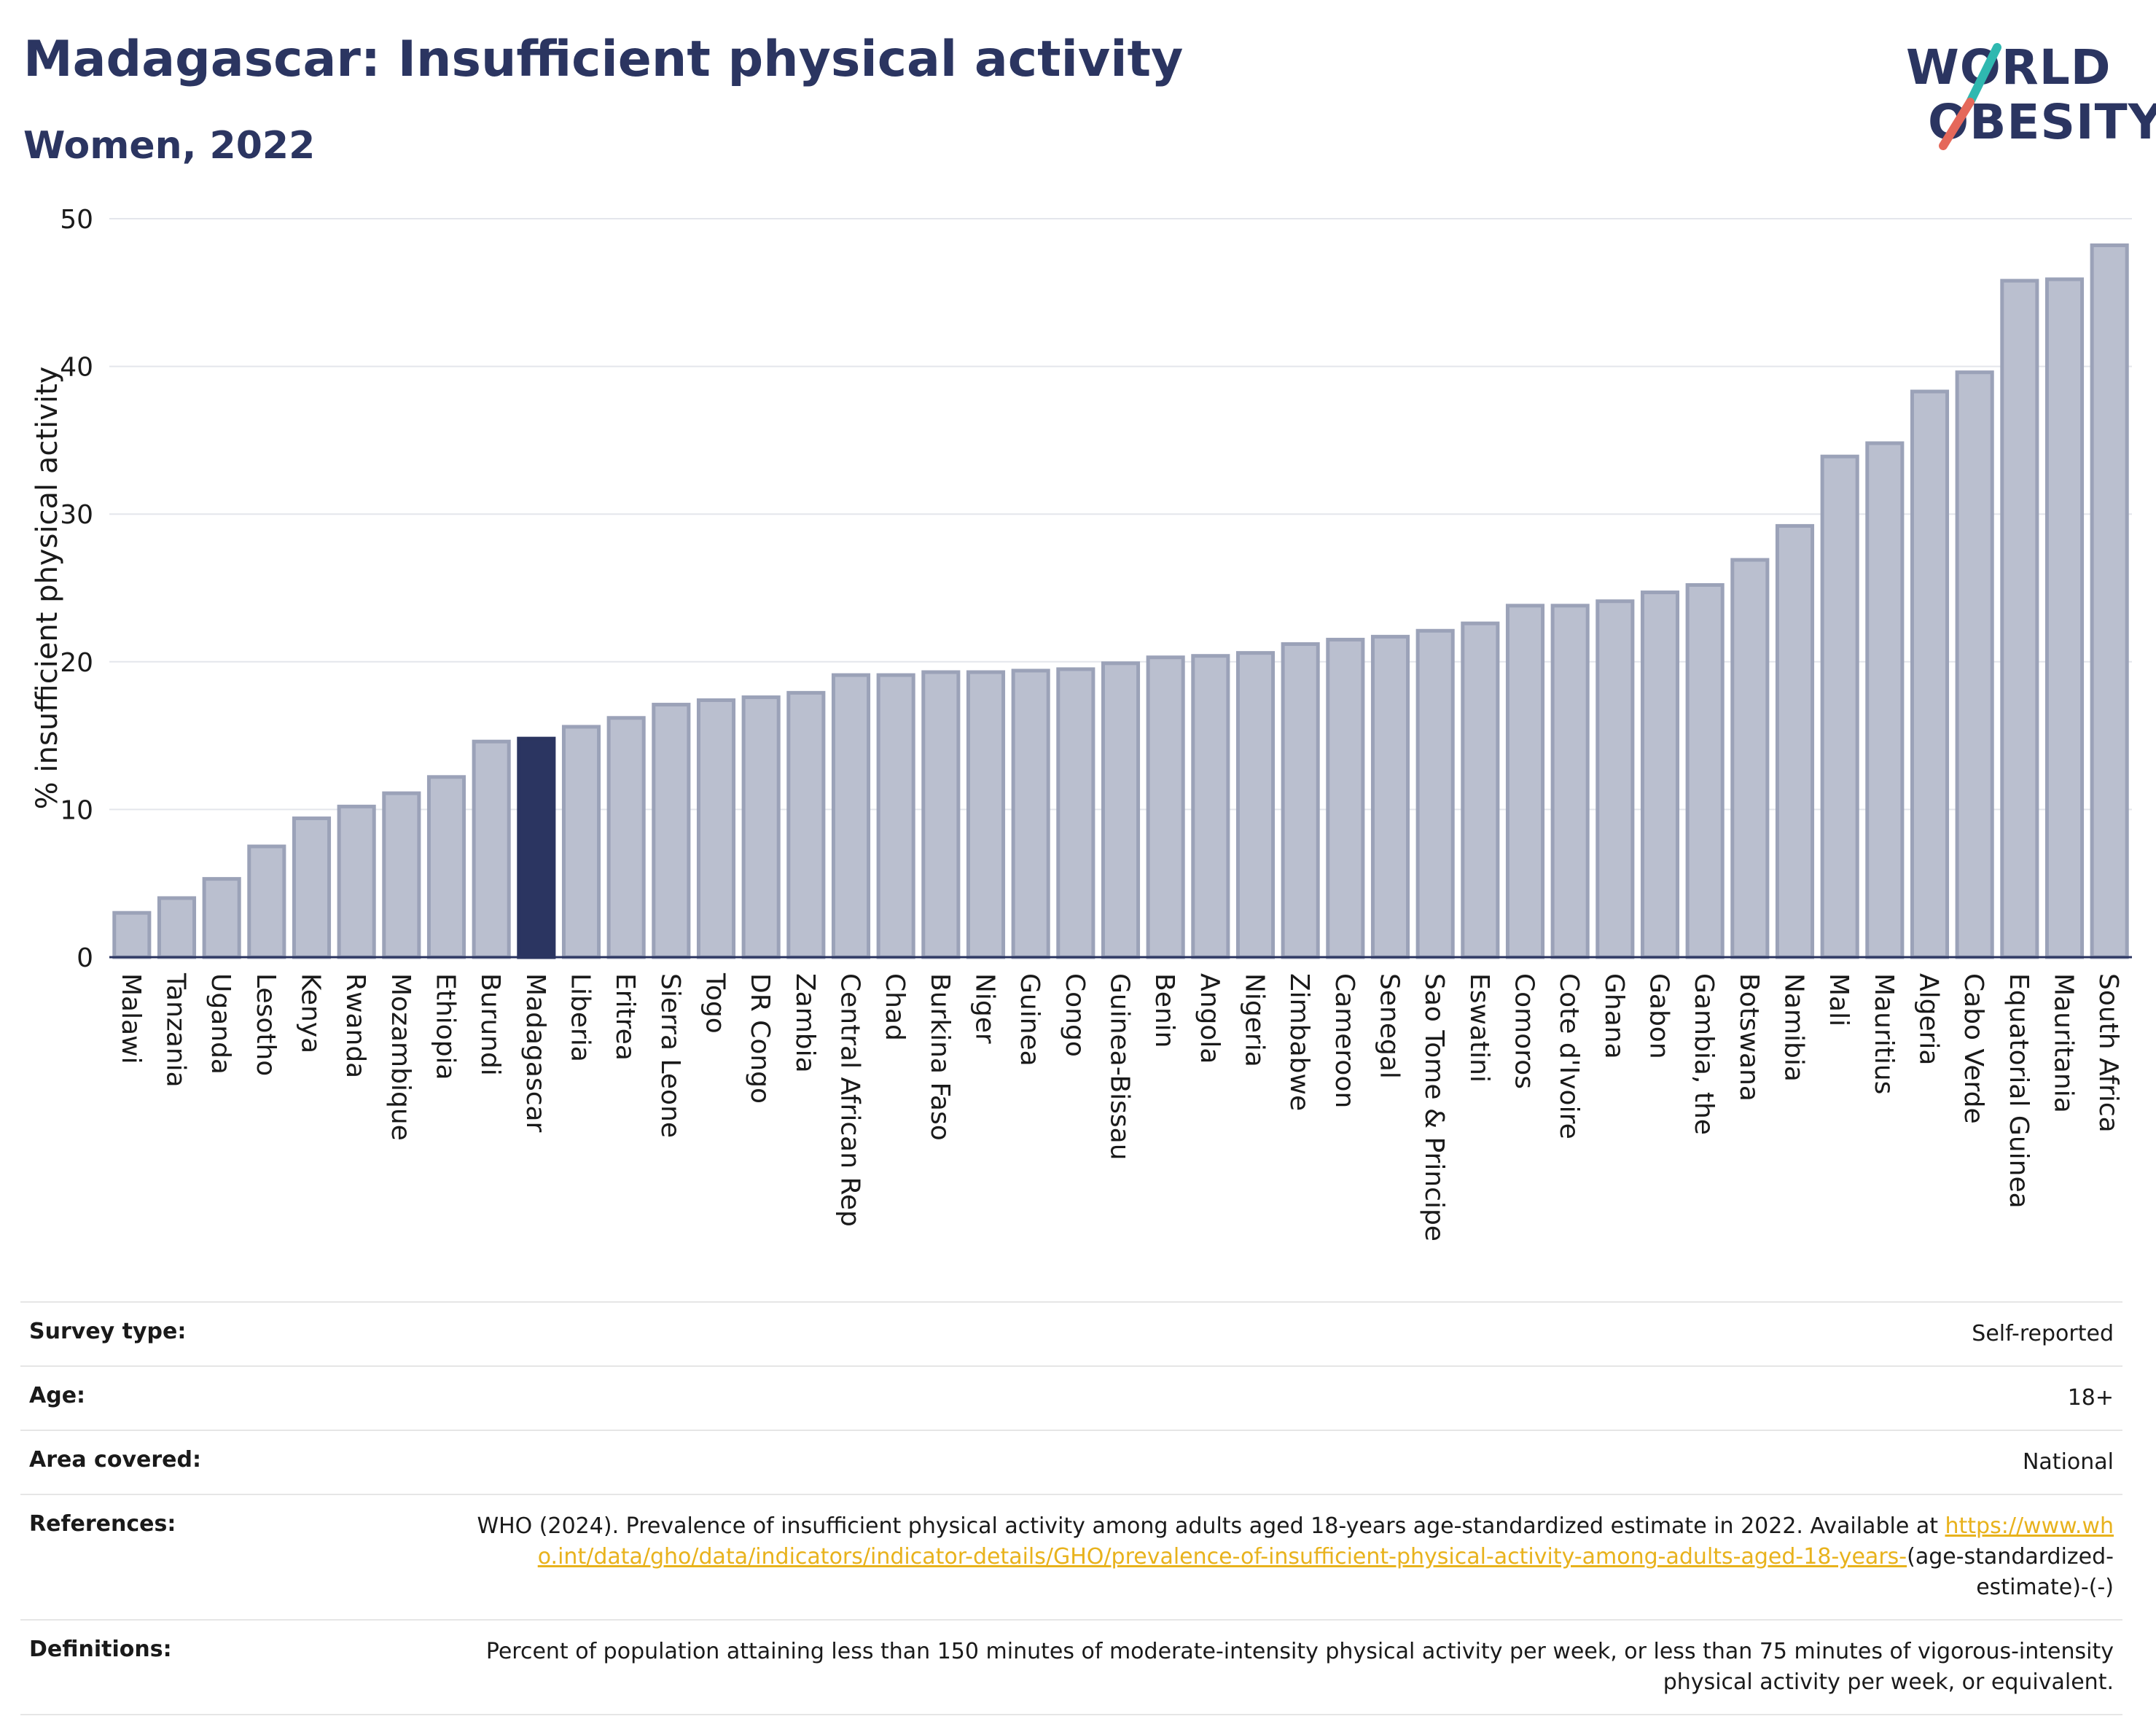 The image size is (2156, 1735). Describe the element at coordinates (221, 1024) in the screenshot. I see `x-tick-label: Uganda` at that location.